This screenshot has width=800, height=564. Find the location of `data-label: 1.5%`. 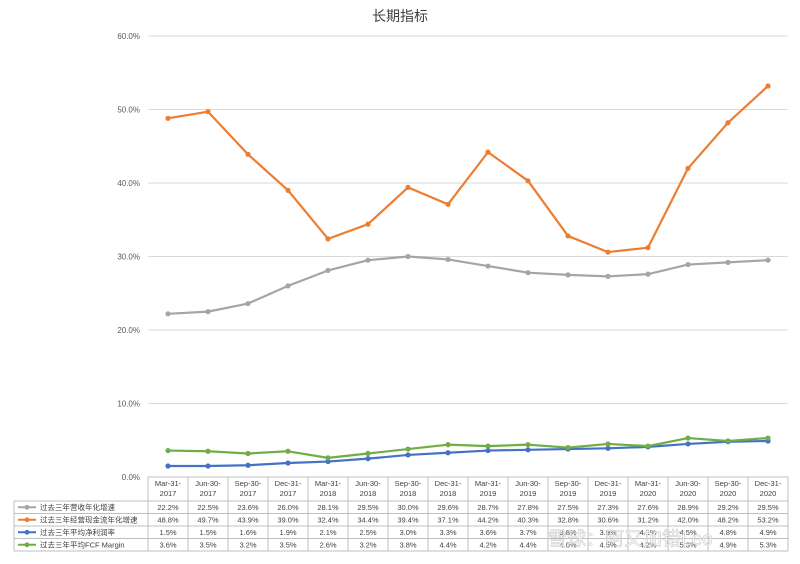

data-label: 1.5% is located at coordinates (167, 532).